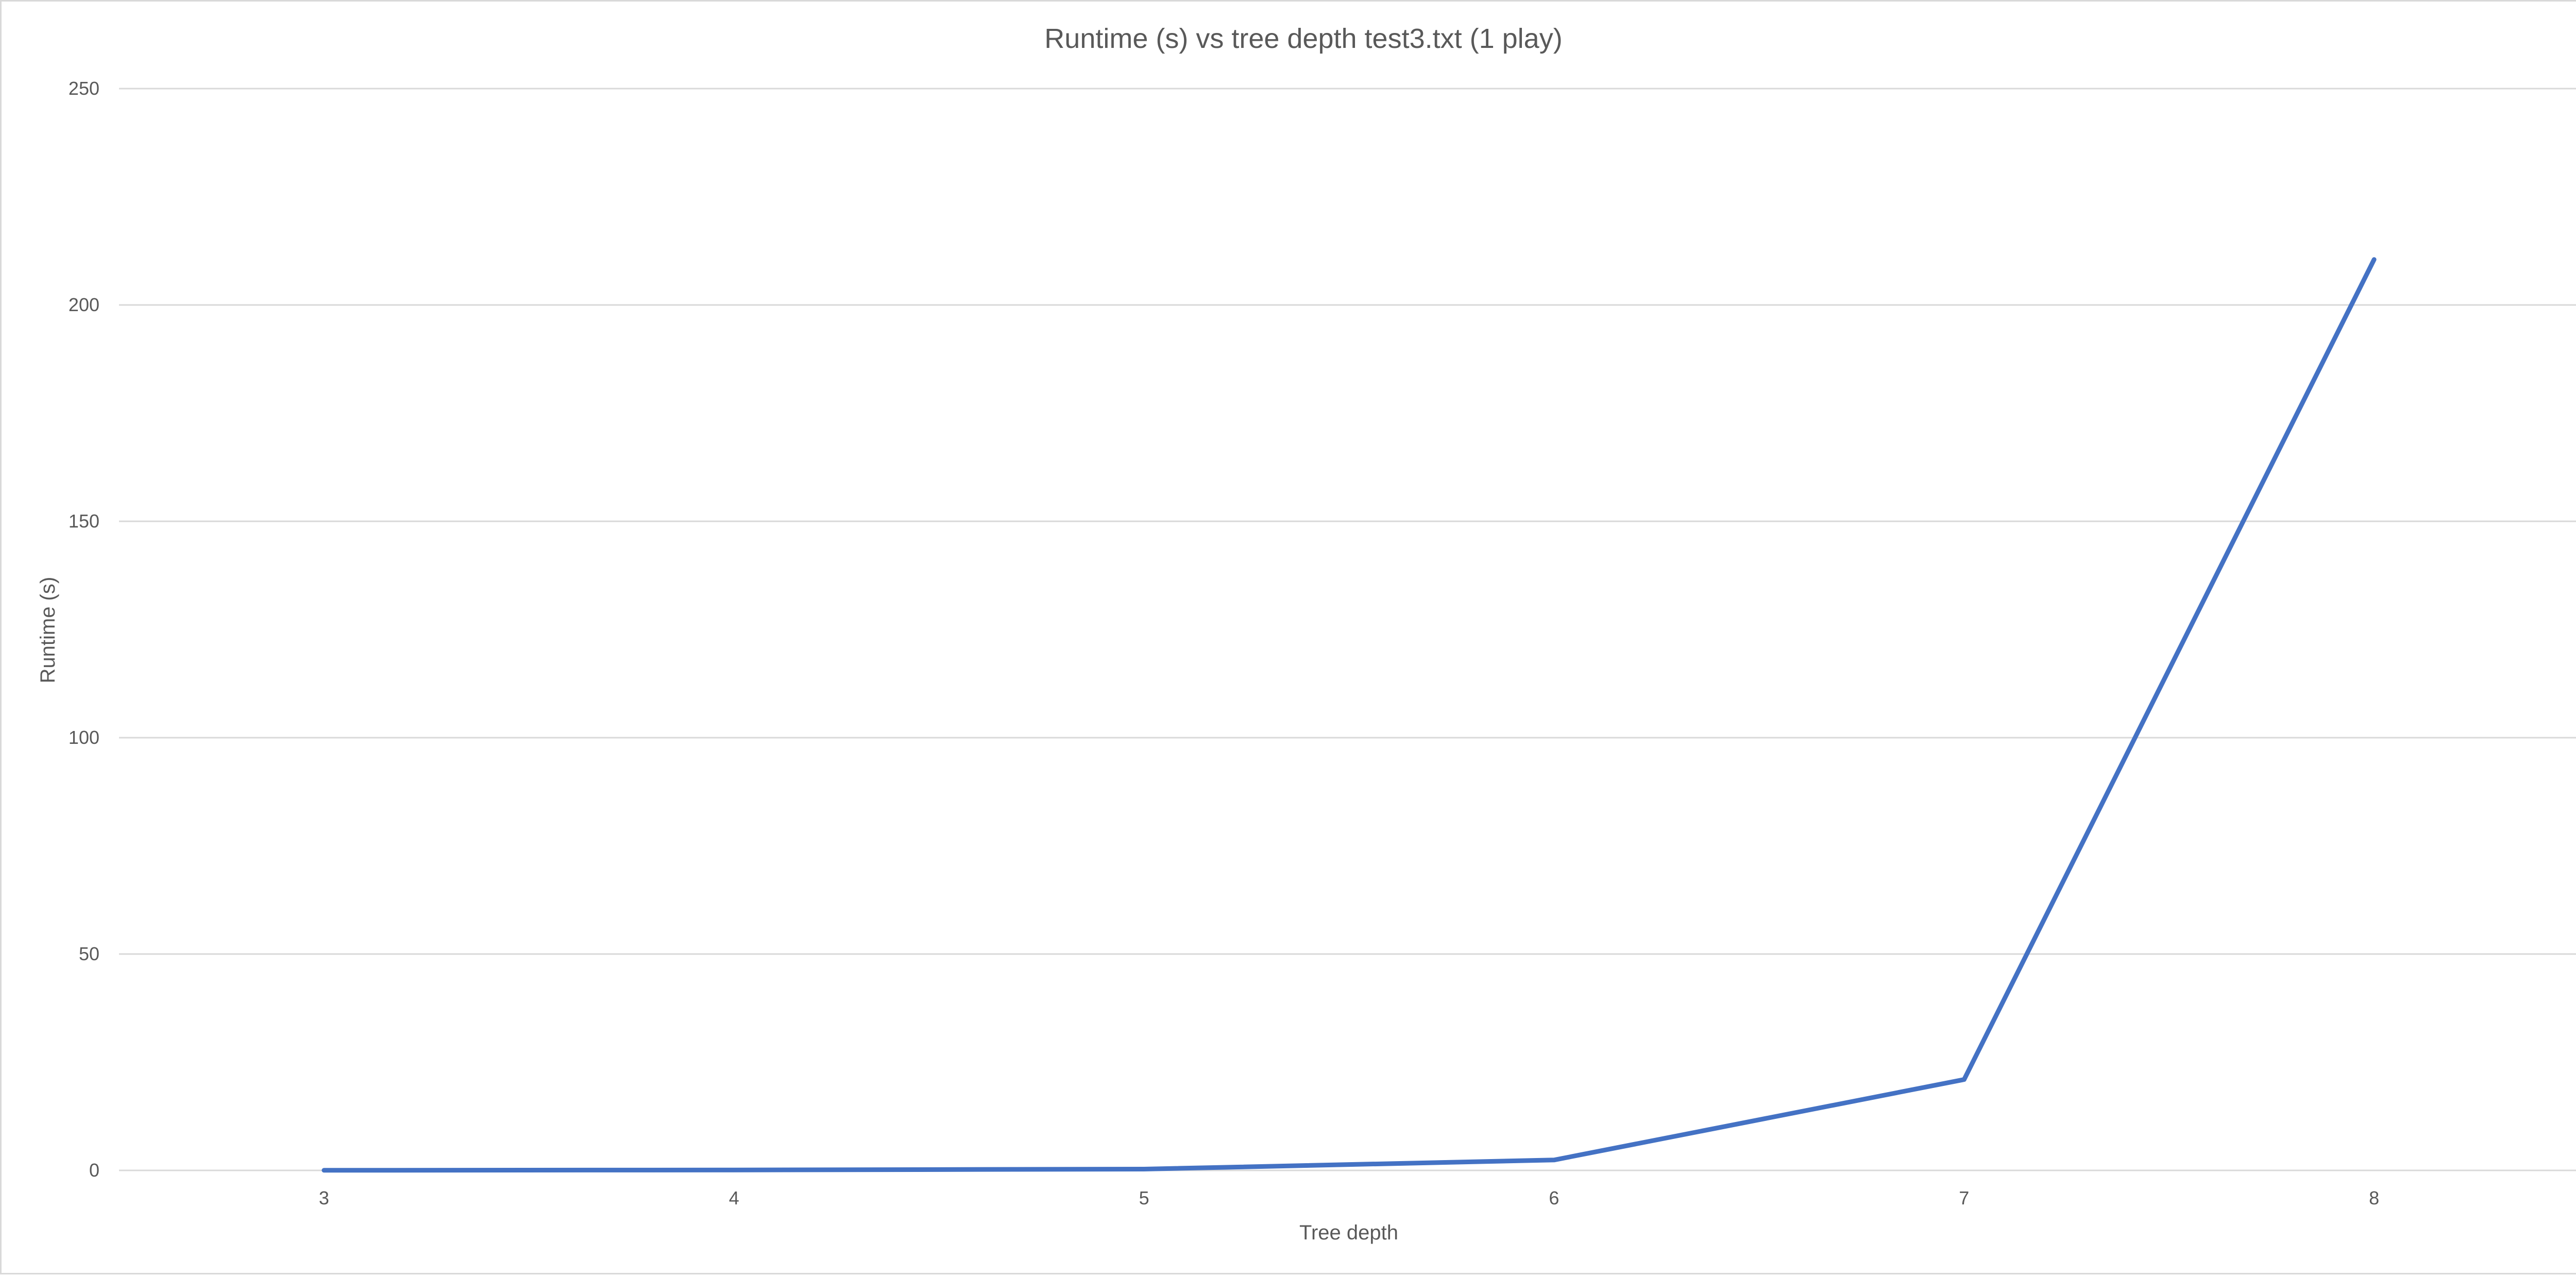 The image size is (2576, 1276). What do you see at coordinates (84, 521) in the screenshot?
I see `y-tick-label: 150` at bounding box center [84, 521].